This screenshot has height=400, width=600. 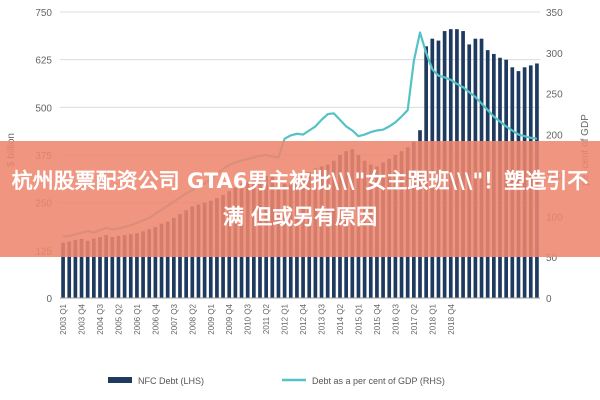 What do you see at coordinates (174, 318) in the screenshot?
I see `x-tick-label: 2007 Q3` at bounding box center [174, 318].